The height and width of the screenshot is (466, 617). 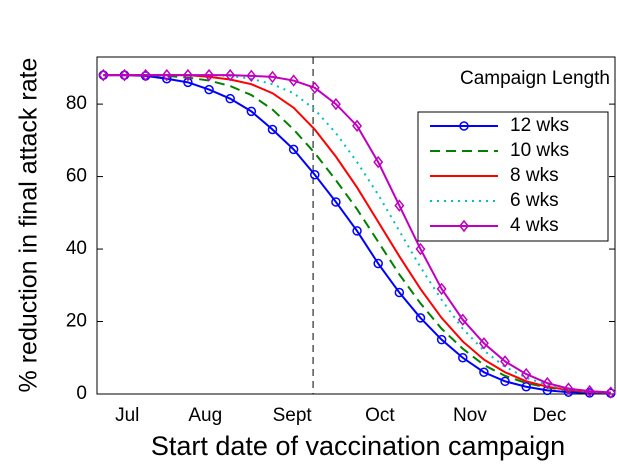 I want to click on x-tick-label: Oct, so click(x=380, y=415).